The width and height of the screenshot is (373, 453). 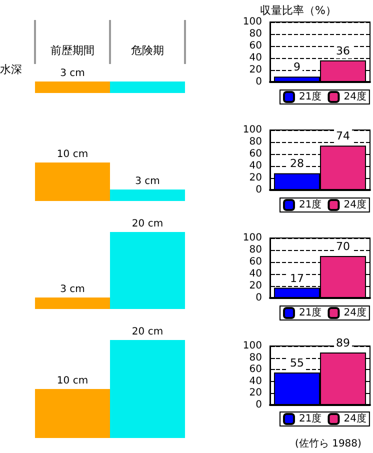 What do you see at coordinates (297, 278) in the screenshot?
I see `data-label: 17` at bounding box center [297, 278].